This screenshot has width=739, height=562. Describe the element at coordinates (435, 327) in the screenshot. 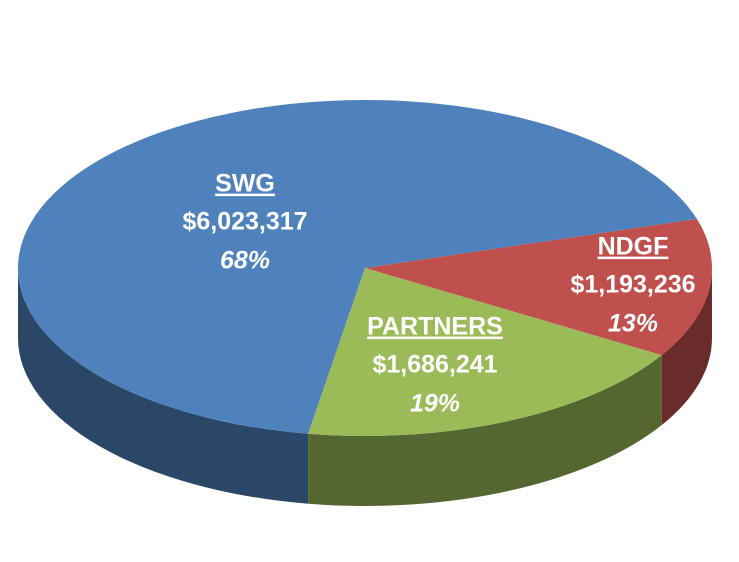

I see `slice-category: PARTNERS` at that location.